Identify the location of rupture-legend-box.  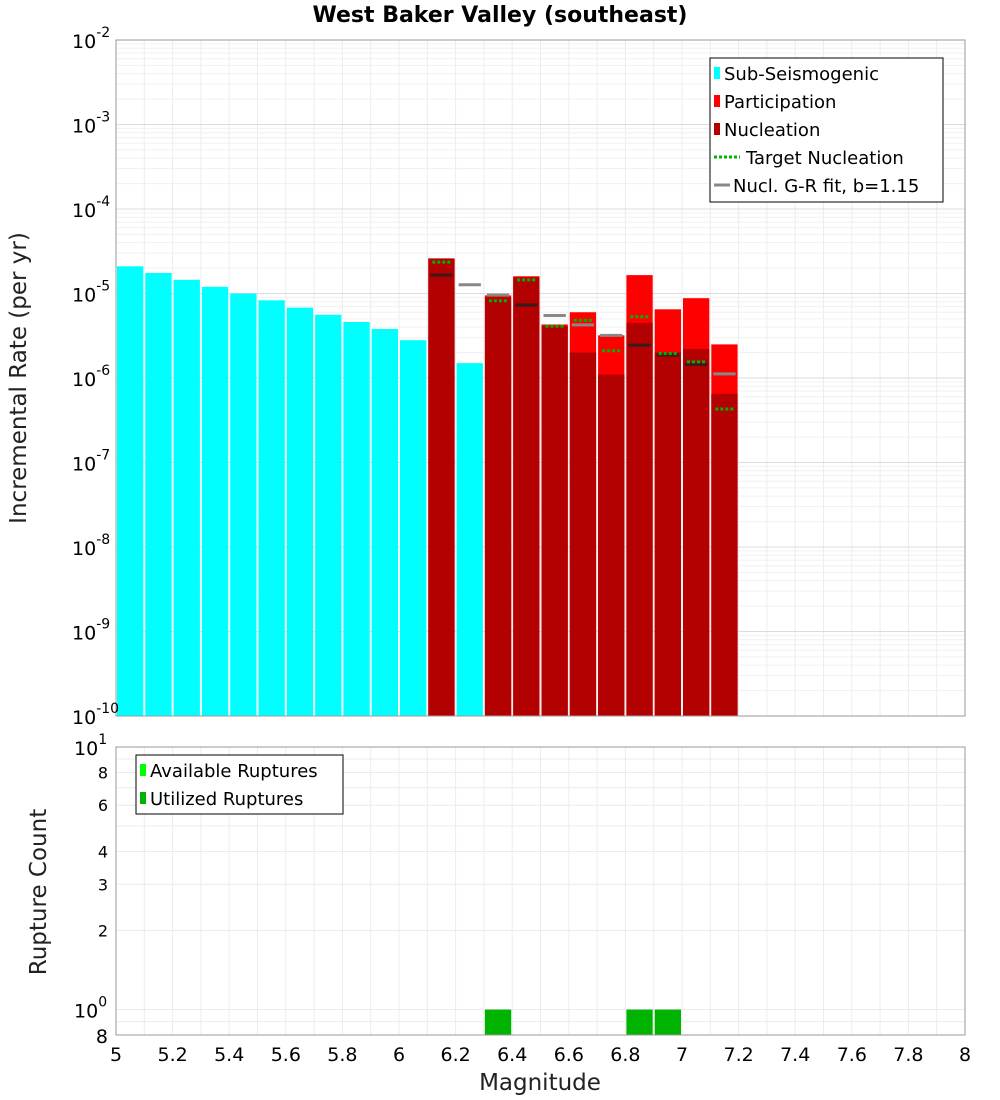
(239, 784).